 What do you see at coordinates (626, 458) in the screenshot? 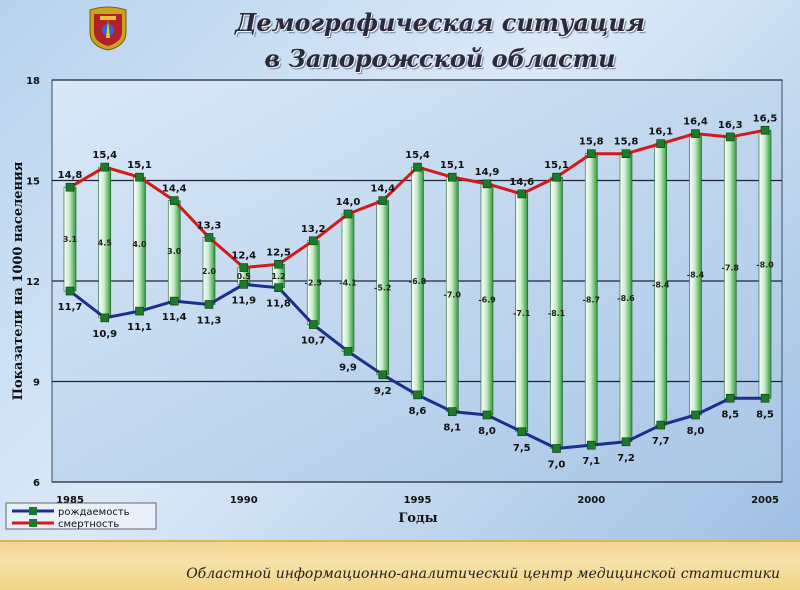
I see `birth-rate-label: 7,2` at bounding box center [626, 458].